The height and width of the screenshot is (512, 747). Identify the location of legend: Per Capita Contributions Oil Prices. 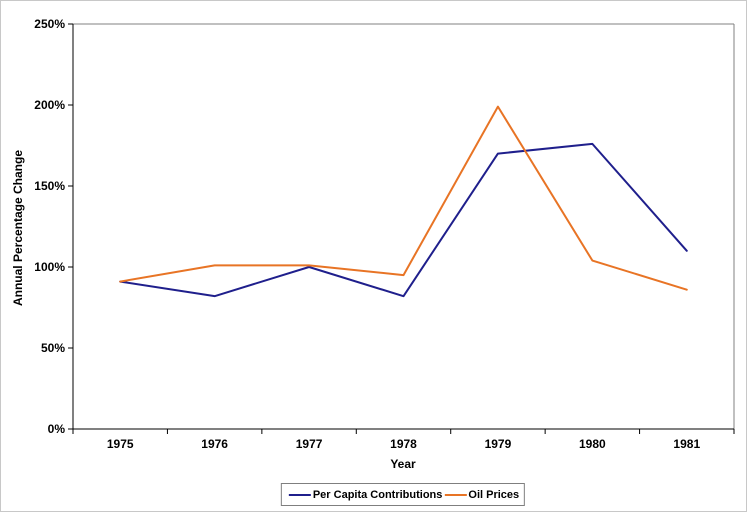
(403, 494).